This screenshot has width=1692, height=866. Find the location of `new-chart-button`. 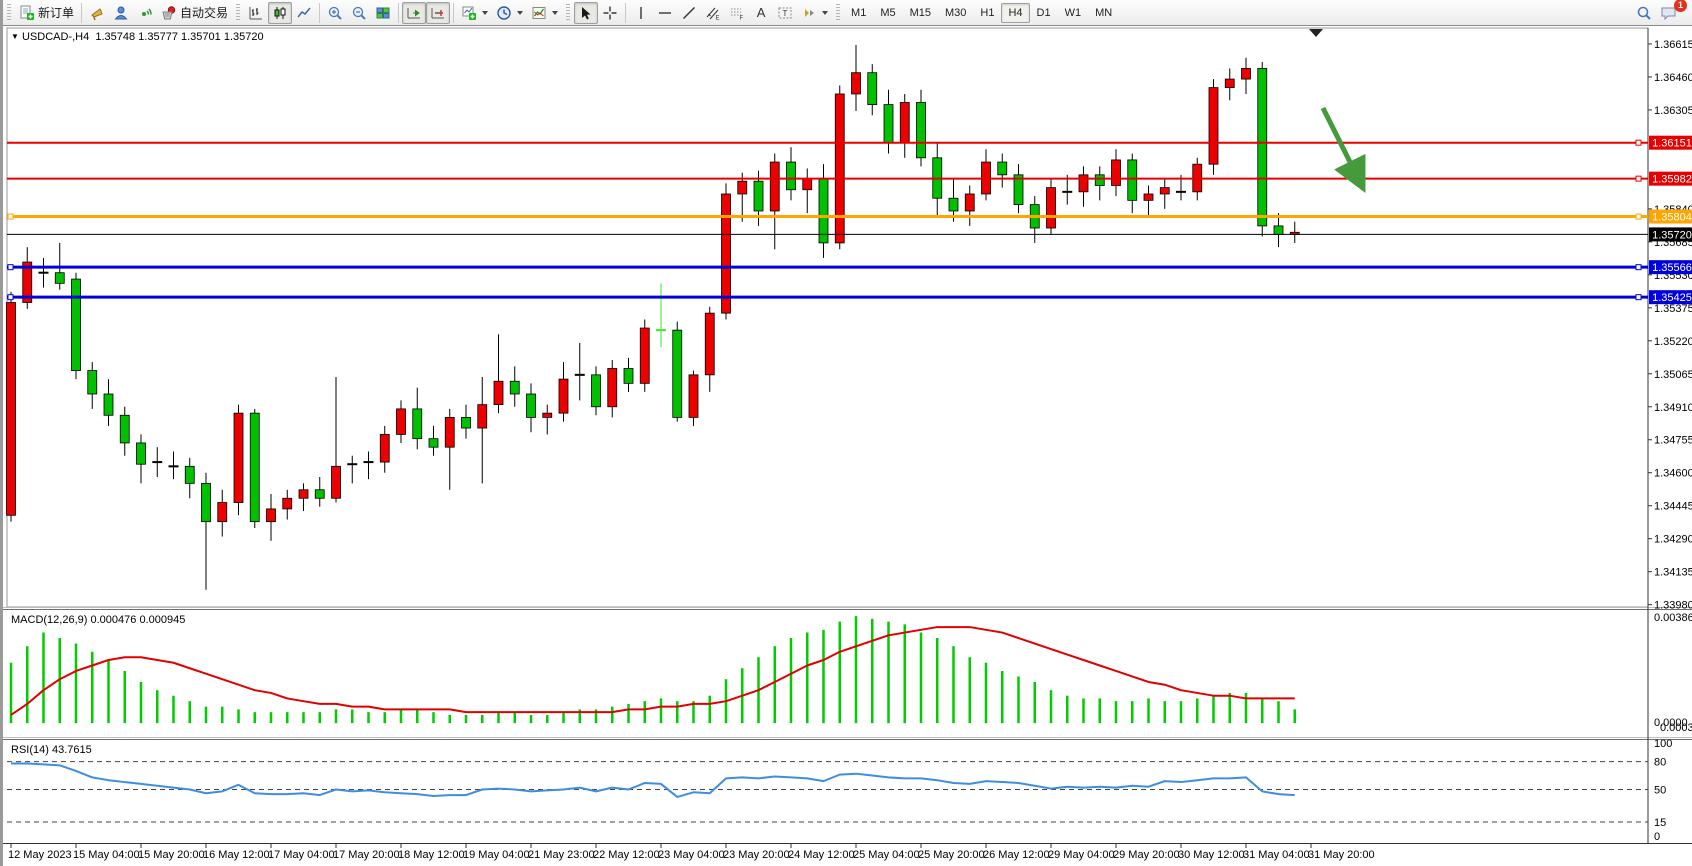

new-chart-button is located at coordinates (474, 13).